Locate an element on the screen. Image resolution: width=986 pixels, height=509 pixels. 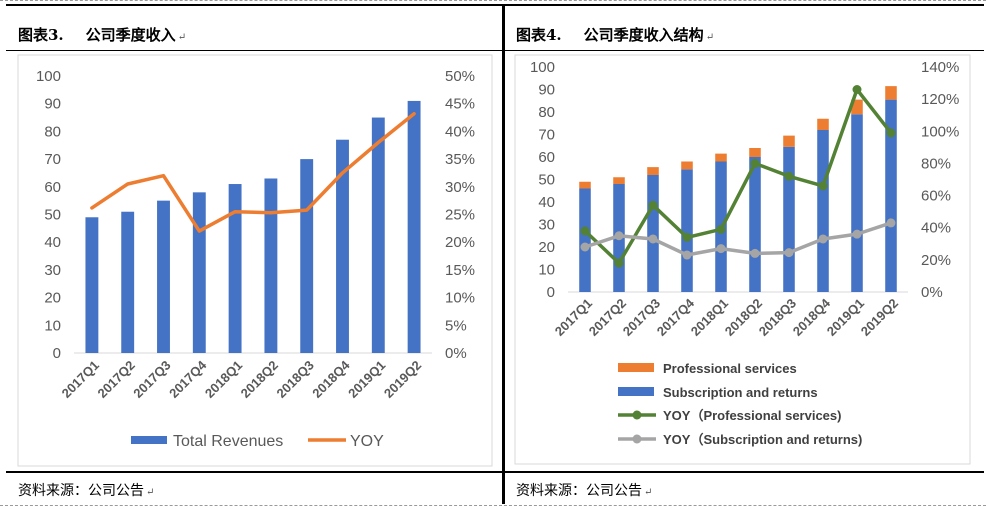
legend-swatch-subscription-and-returns is located at coordinates (636, 391).